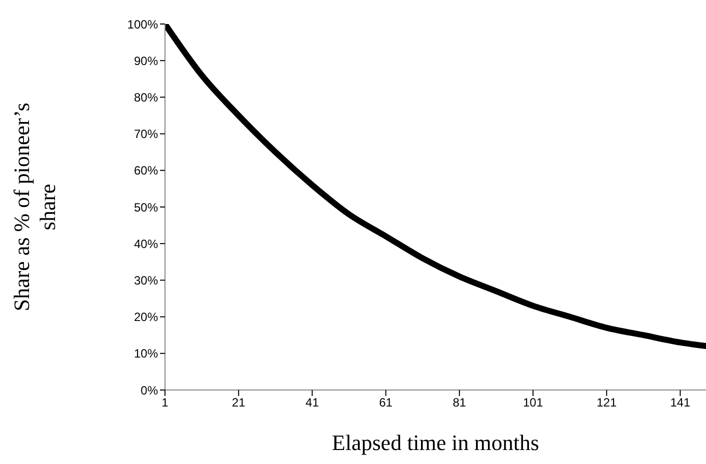 This screenshot has width=706, height=464. I want to click on y-tick-label: 70%, so click(146, 134).